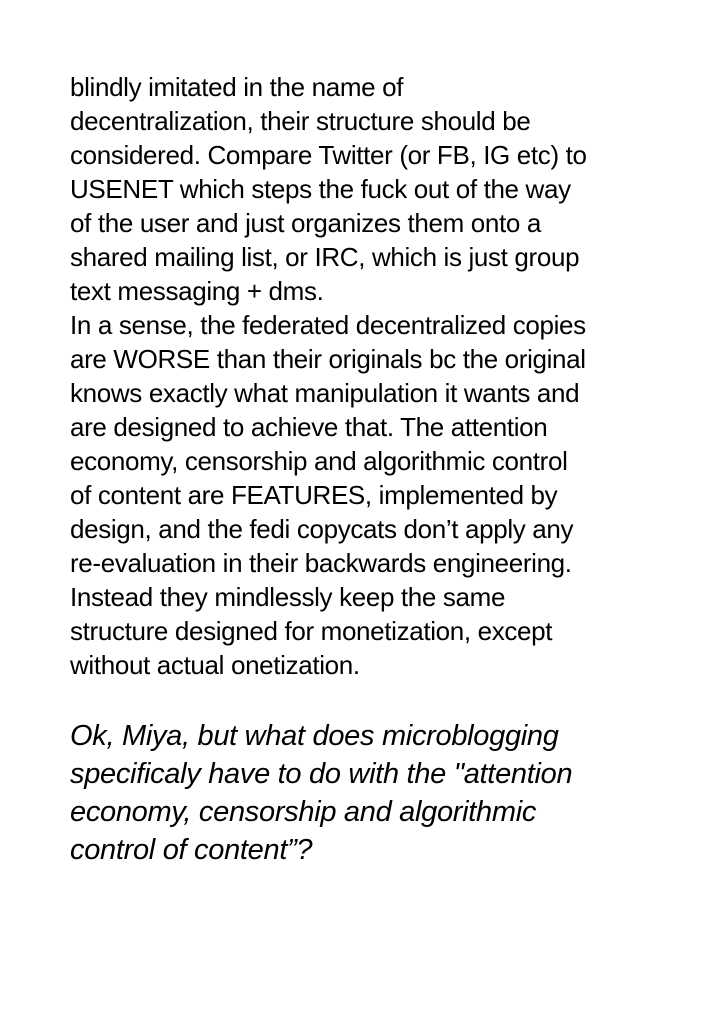  Describe the element at coordinates (314, 736) in the screenshot. I see `question-line: Ok, Miya, but what does microblogging` at that location.